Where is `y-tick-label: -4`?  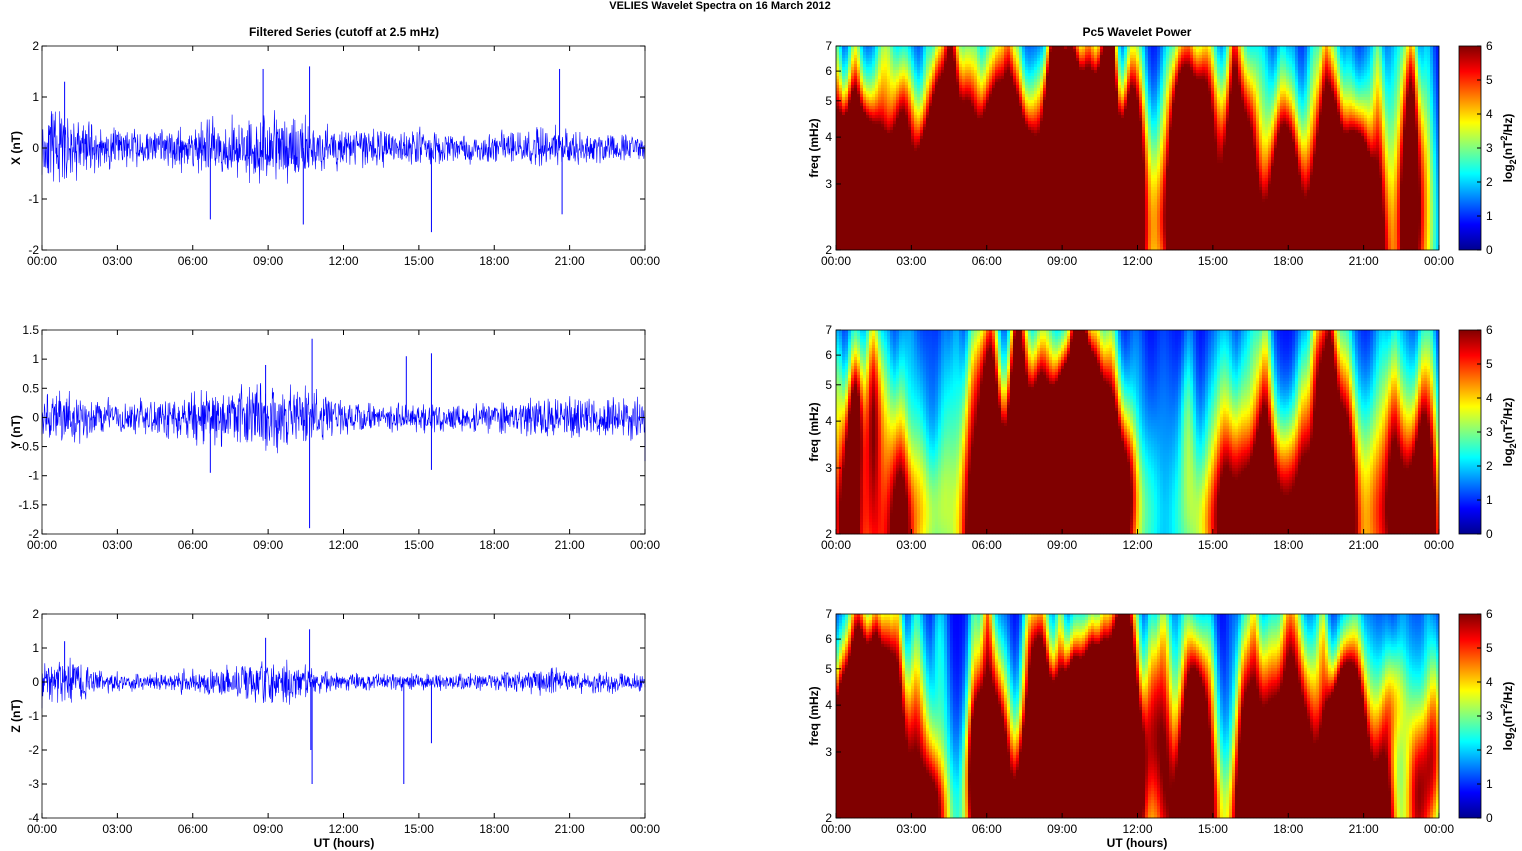 y-tick-label: -4 is located at coordinates (33, 818).